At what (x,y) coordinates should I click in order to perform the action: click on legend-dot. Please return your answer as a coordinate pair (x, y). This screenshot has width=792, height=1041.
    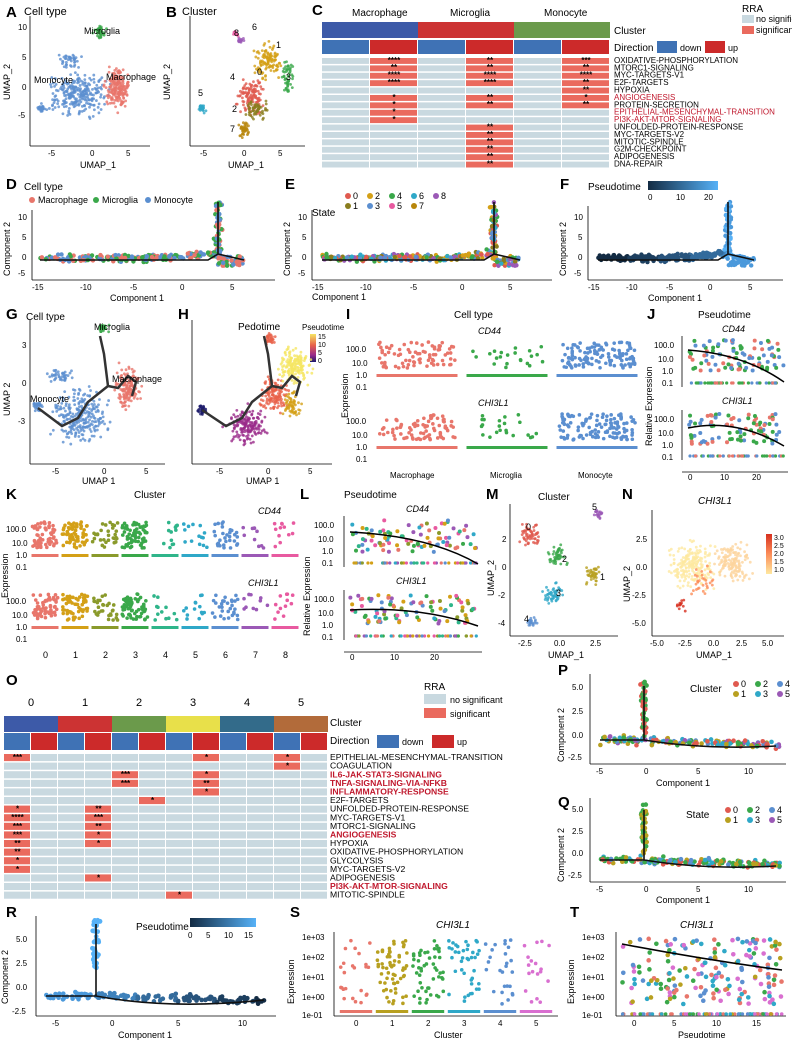
    Looking at the image, I should click on (436, 196).